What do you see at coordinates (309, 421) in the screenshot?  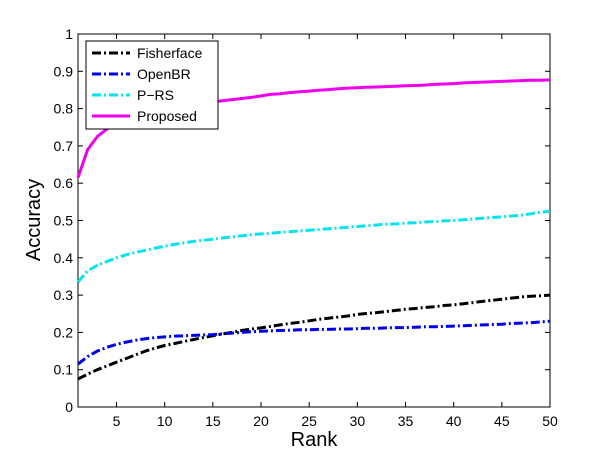 I see `x-tick-label: 25` at bounding box center [309, 421].